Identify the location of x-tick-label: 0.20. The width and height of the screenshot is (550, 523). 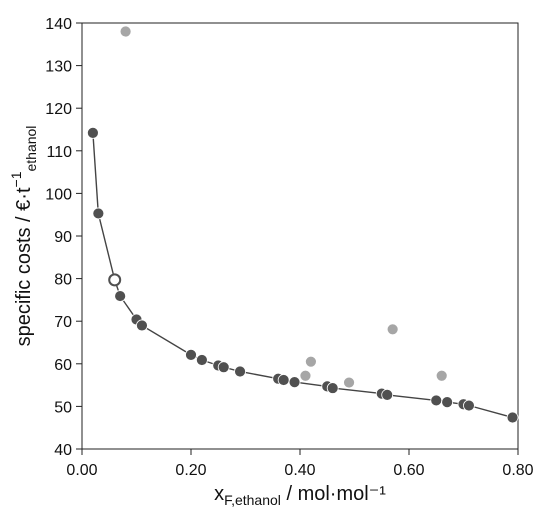
(190, 470).